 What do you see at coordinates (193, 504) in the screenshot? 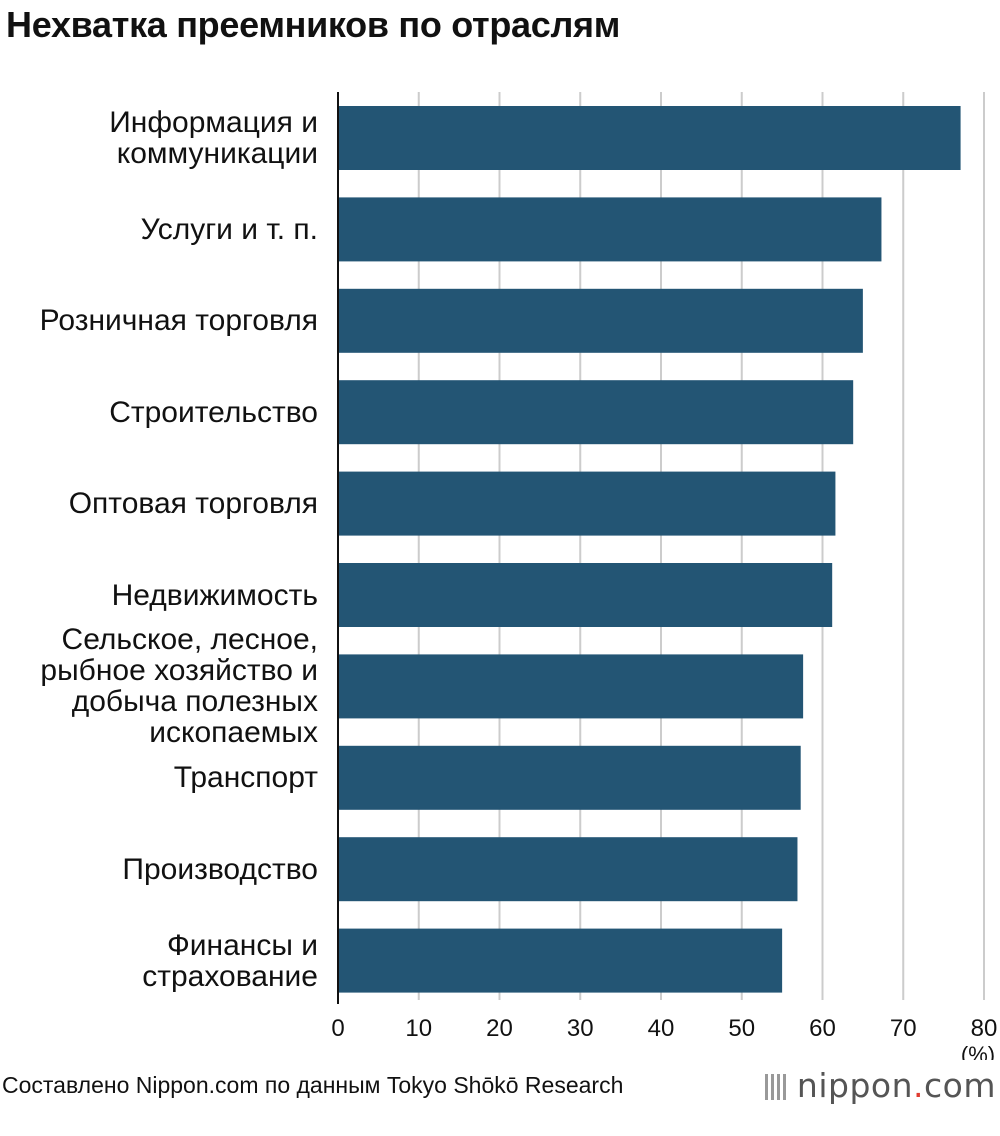
I see `category-label: Оптовая торговля` at bounding box center [193, 504].